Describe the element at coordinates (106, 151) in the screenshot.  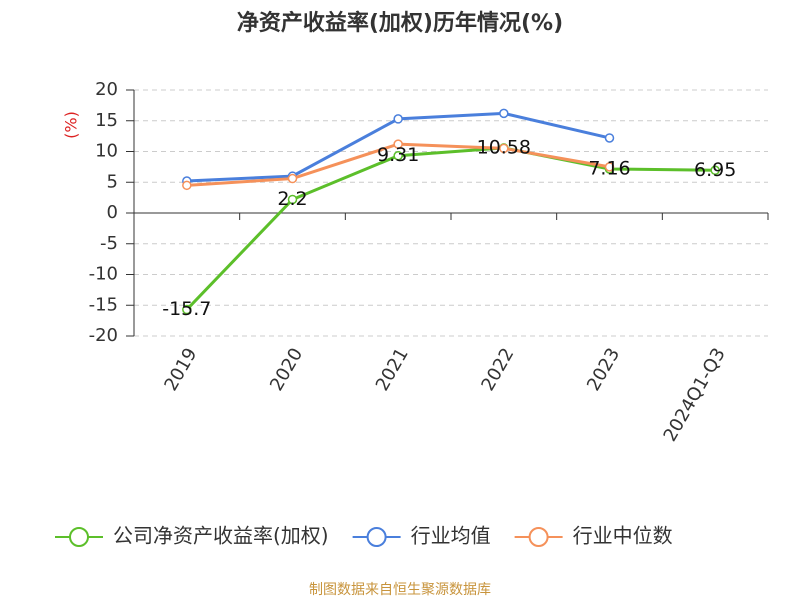
I see `y-tick-label: 10` at that location.